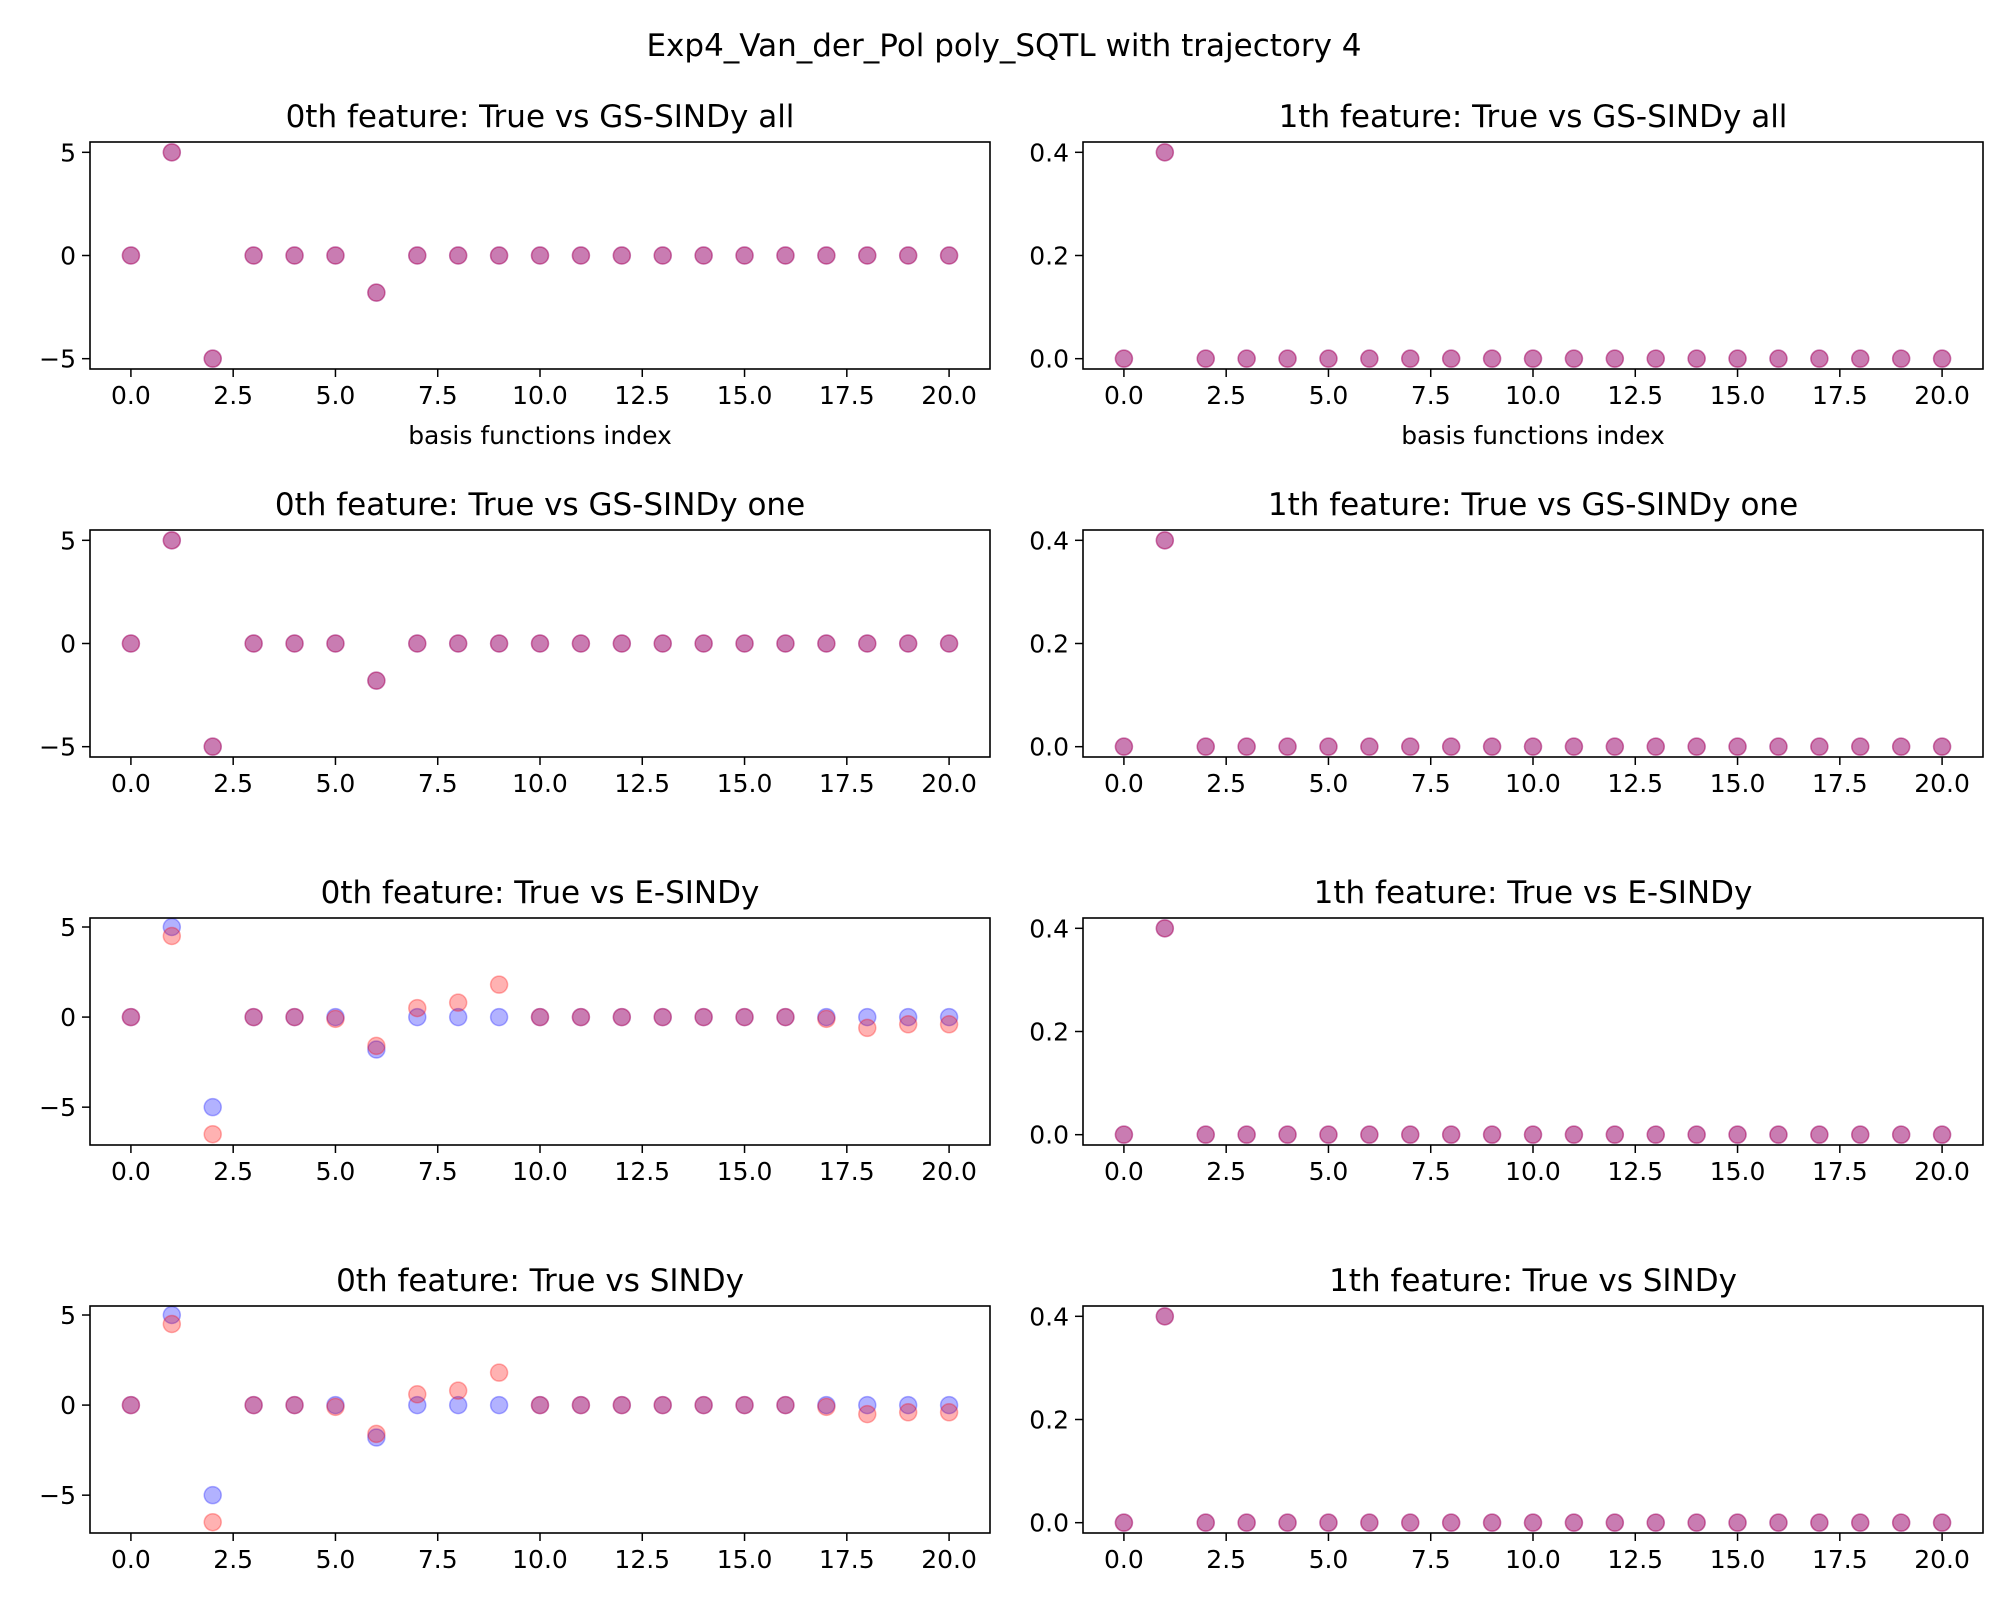 This screenshot has height=1600, width=2000. I want to click on y-tick-label: 0.0, so click(1049, 1135).